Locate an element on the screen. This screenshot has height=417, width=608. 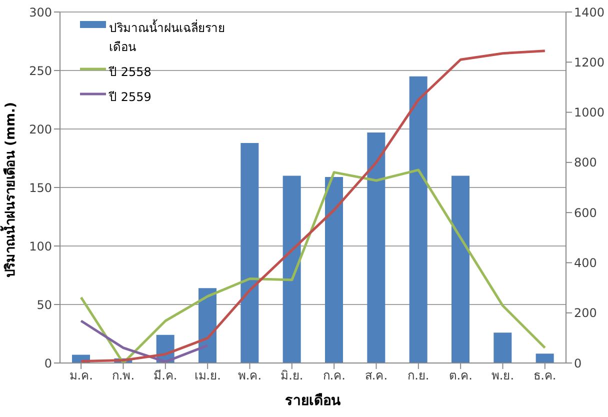
x-tick-label: ธ.ค. is located at coordinates (545, 375).